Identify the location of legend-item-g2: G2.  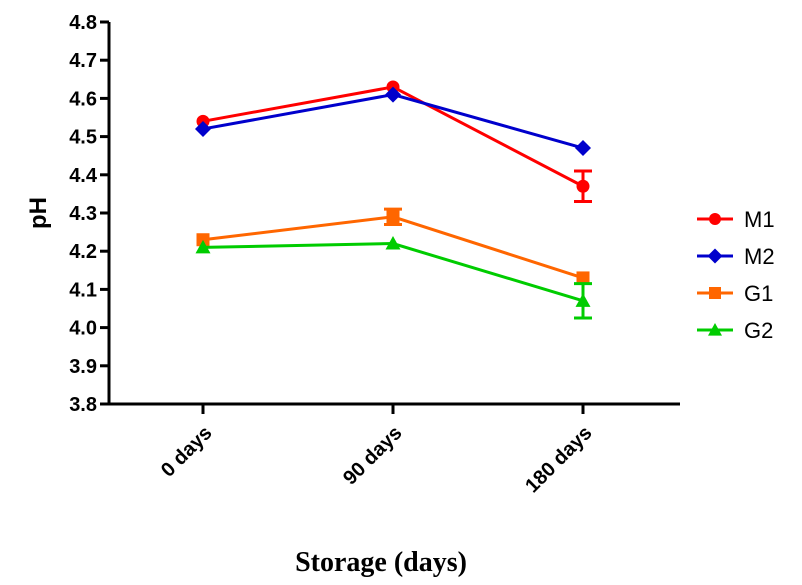
(735, 330).